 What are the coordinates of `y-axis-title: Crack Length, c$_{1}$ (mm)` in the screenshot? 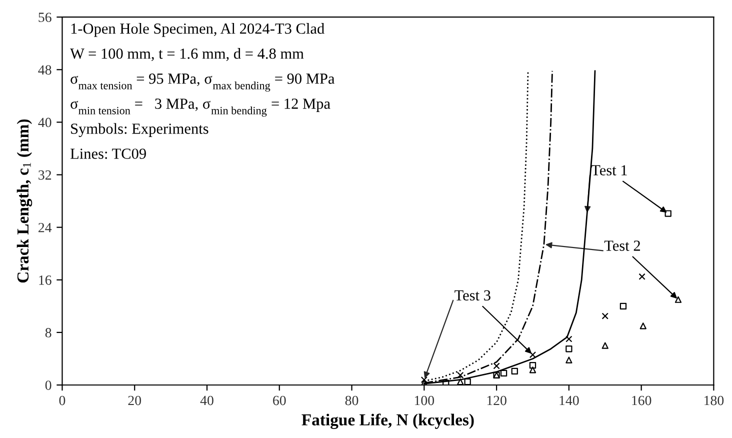 It's located at (24, 201).